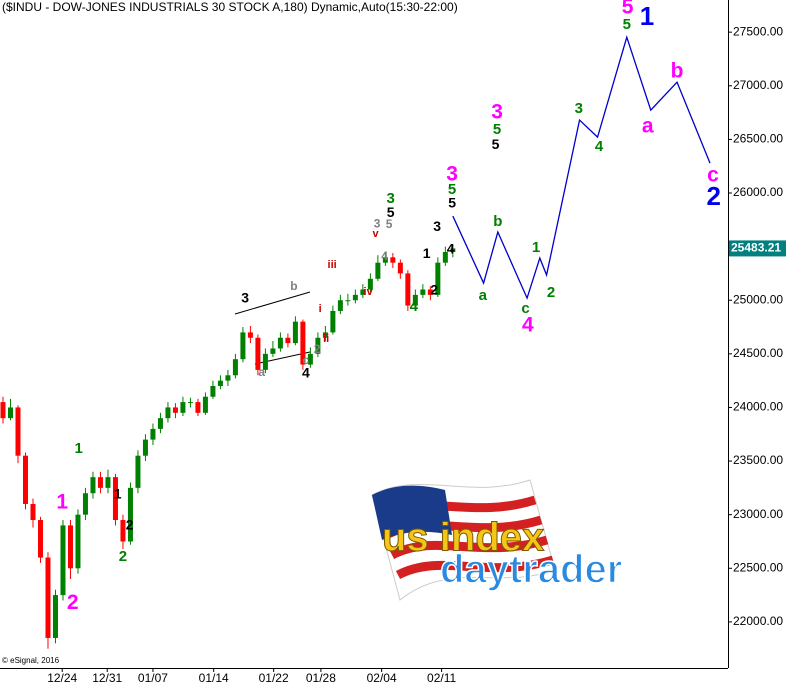  Describe the element at coordinates (758, 139) in the screenshot. I see `y-tick-label: 26500.00` at that location.